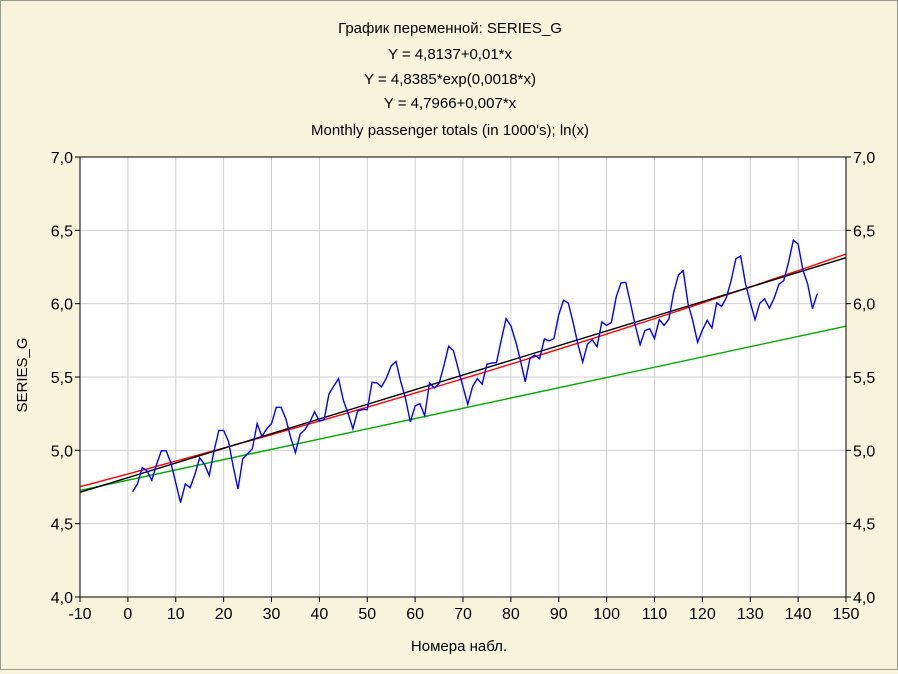 This screenshot has height=674, width=898. I want to click on x-tick-label: 50, so click(367, 614).